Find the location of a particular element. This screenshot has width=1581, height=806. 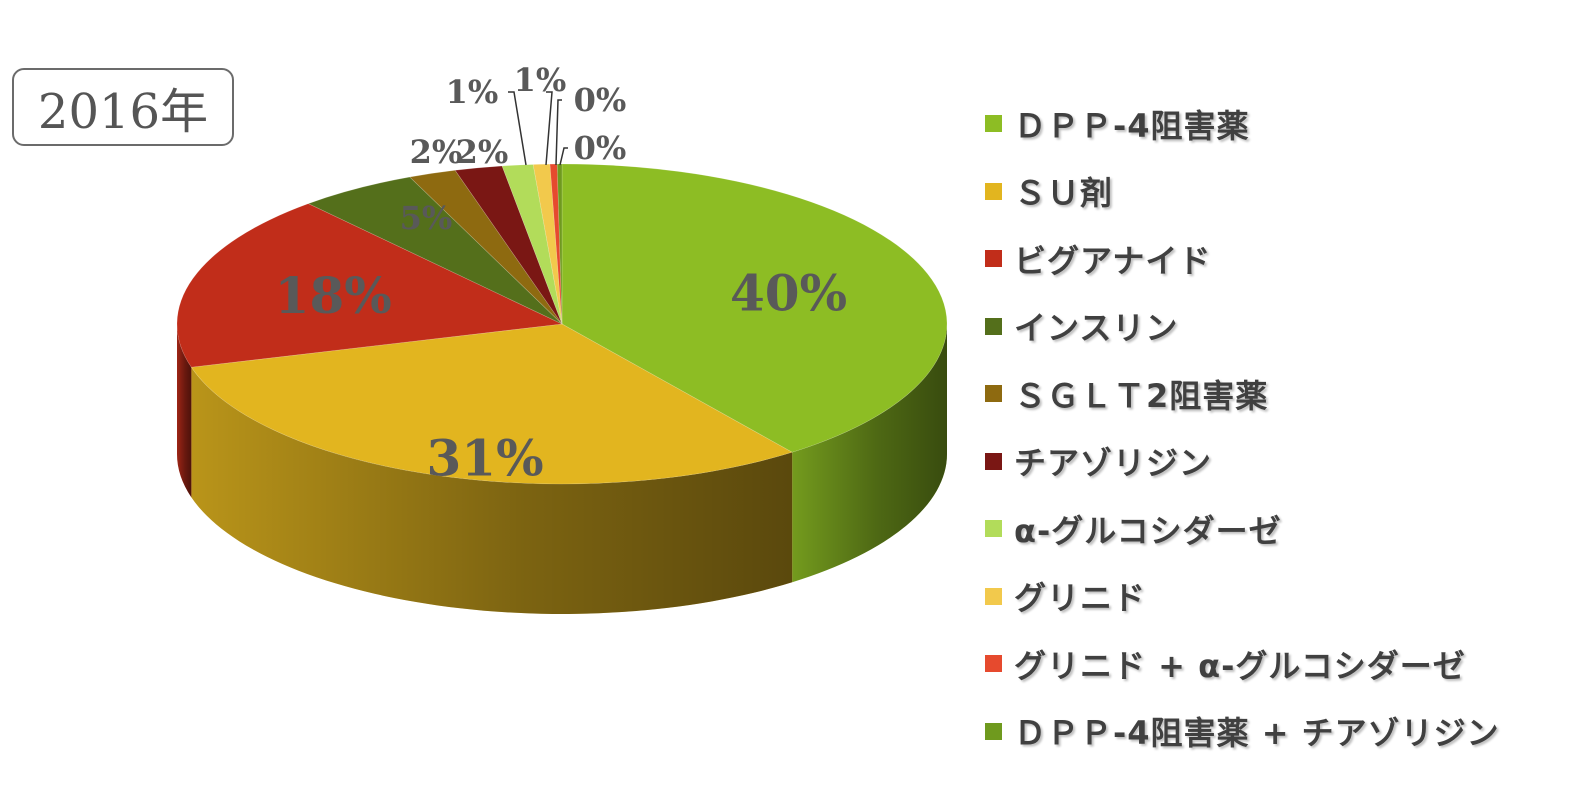

legend-item: ＳＧＬＴ2阻害薬 is located at coordinates (1242, 394).